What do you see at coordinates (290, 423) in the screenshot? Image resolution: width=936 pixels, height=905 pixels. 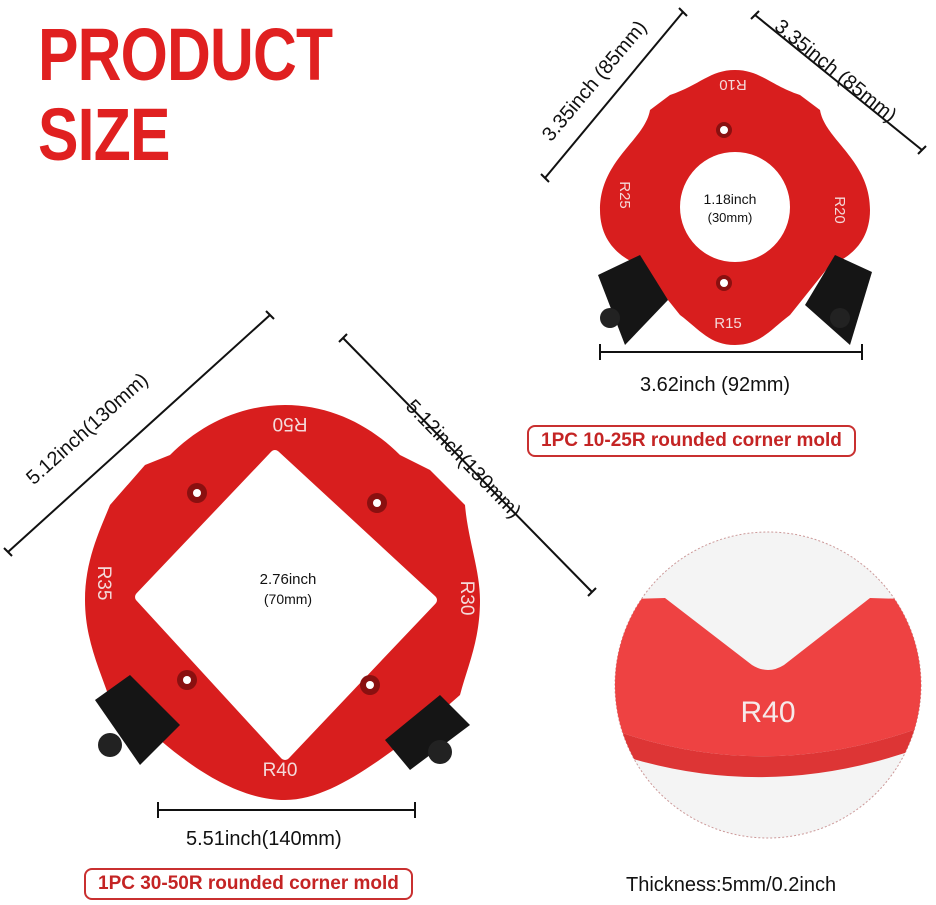 I see `large-radius-top: R50` at bounding box center [290, 423].